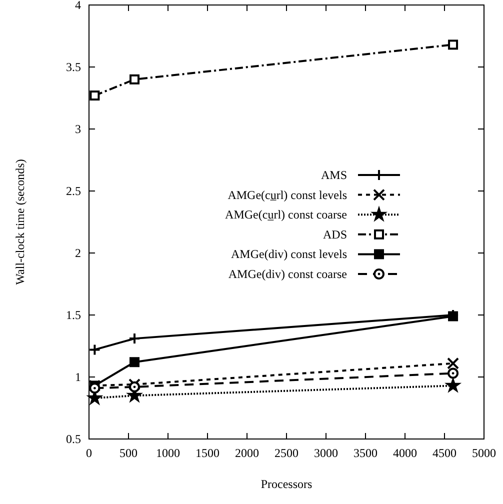  I want to click on y-tick-label: 1, so click(78, 377).